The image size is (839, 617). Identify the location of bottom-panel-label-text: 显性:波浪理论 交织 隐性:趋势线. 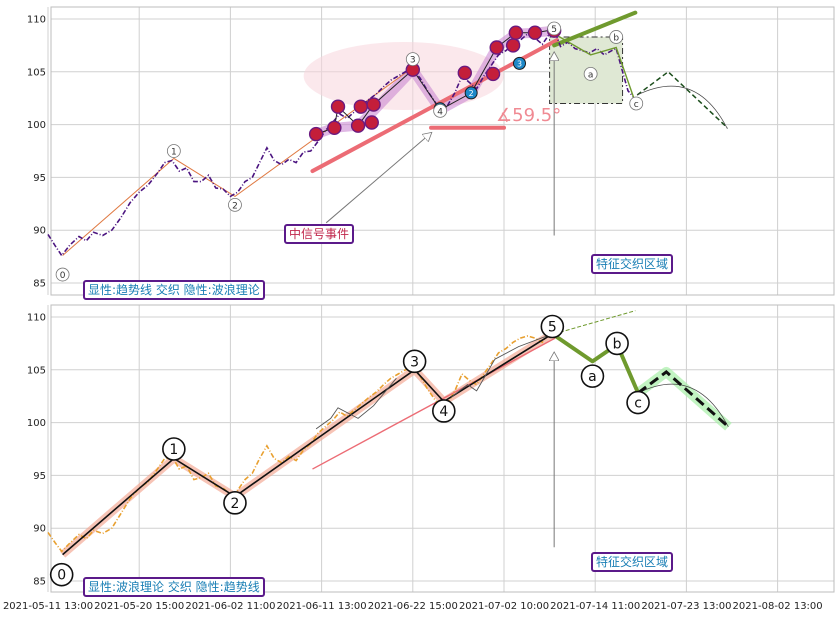
(174, 587).